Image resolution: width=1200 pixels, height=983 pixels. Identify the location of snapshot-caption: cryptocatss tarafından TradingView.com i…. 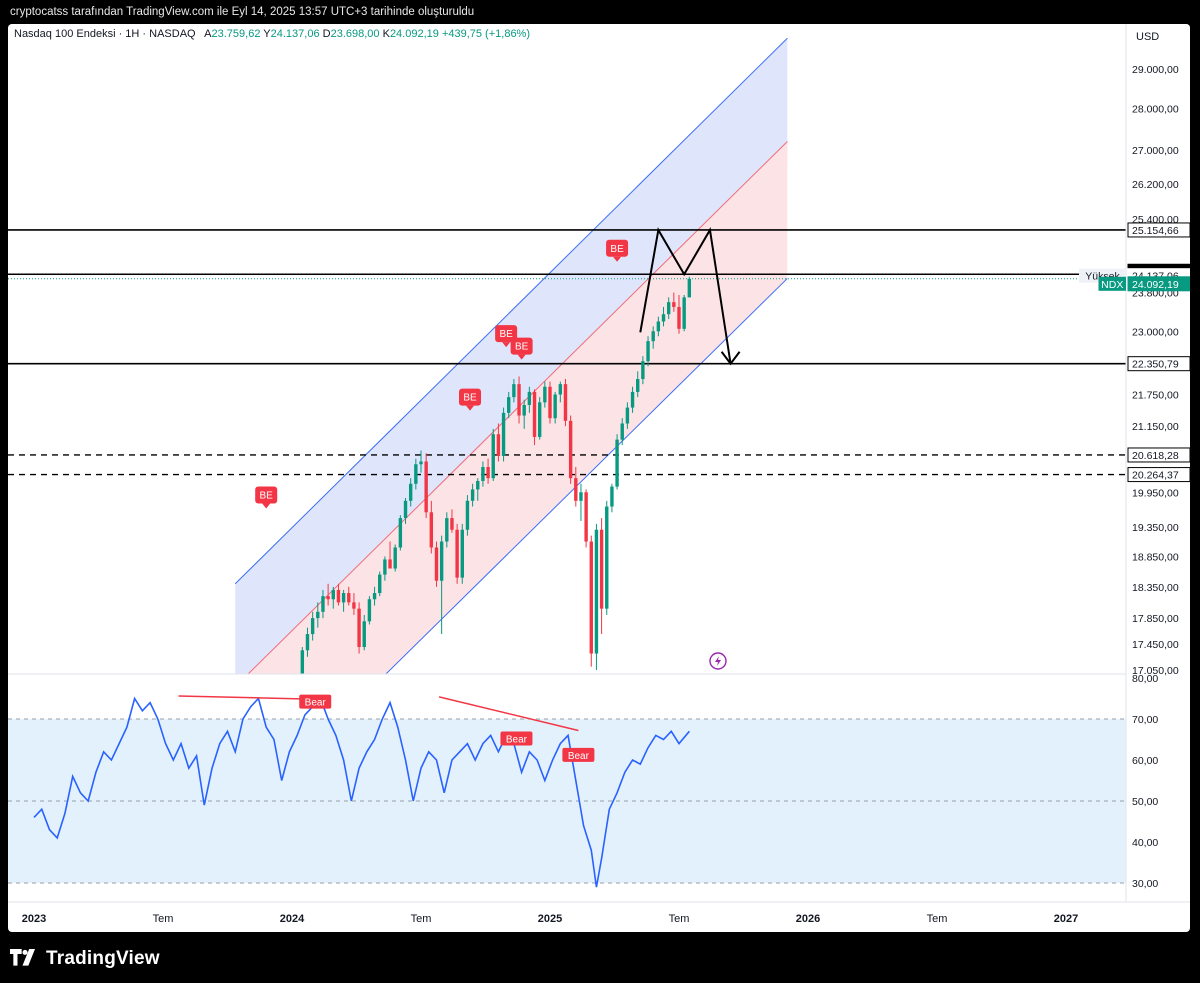
(242, 12).